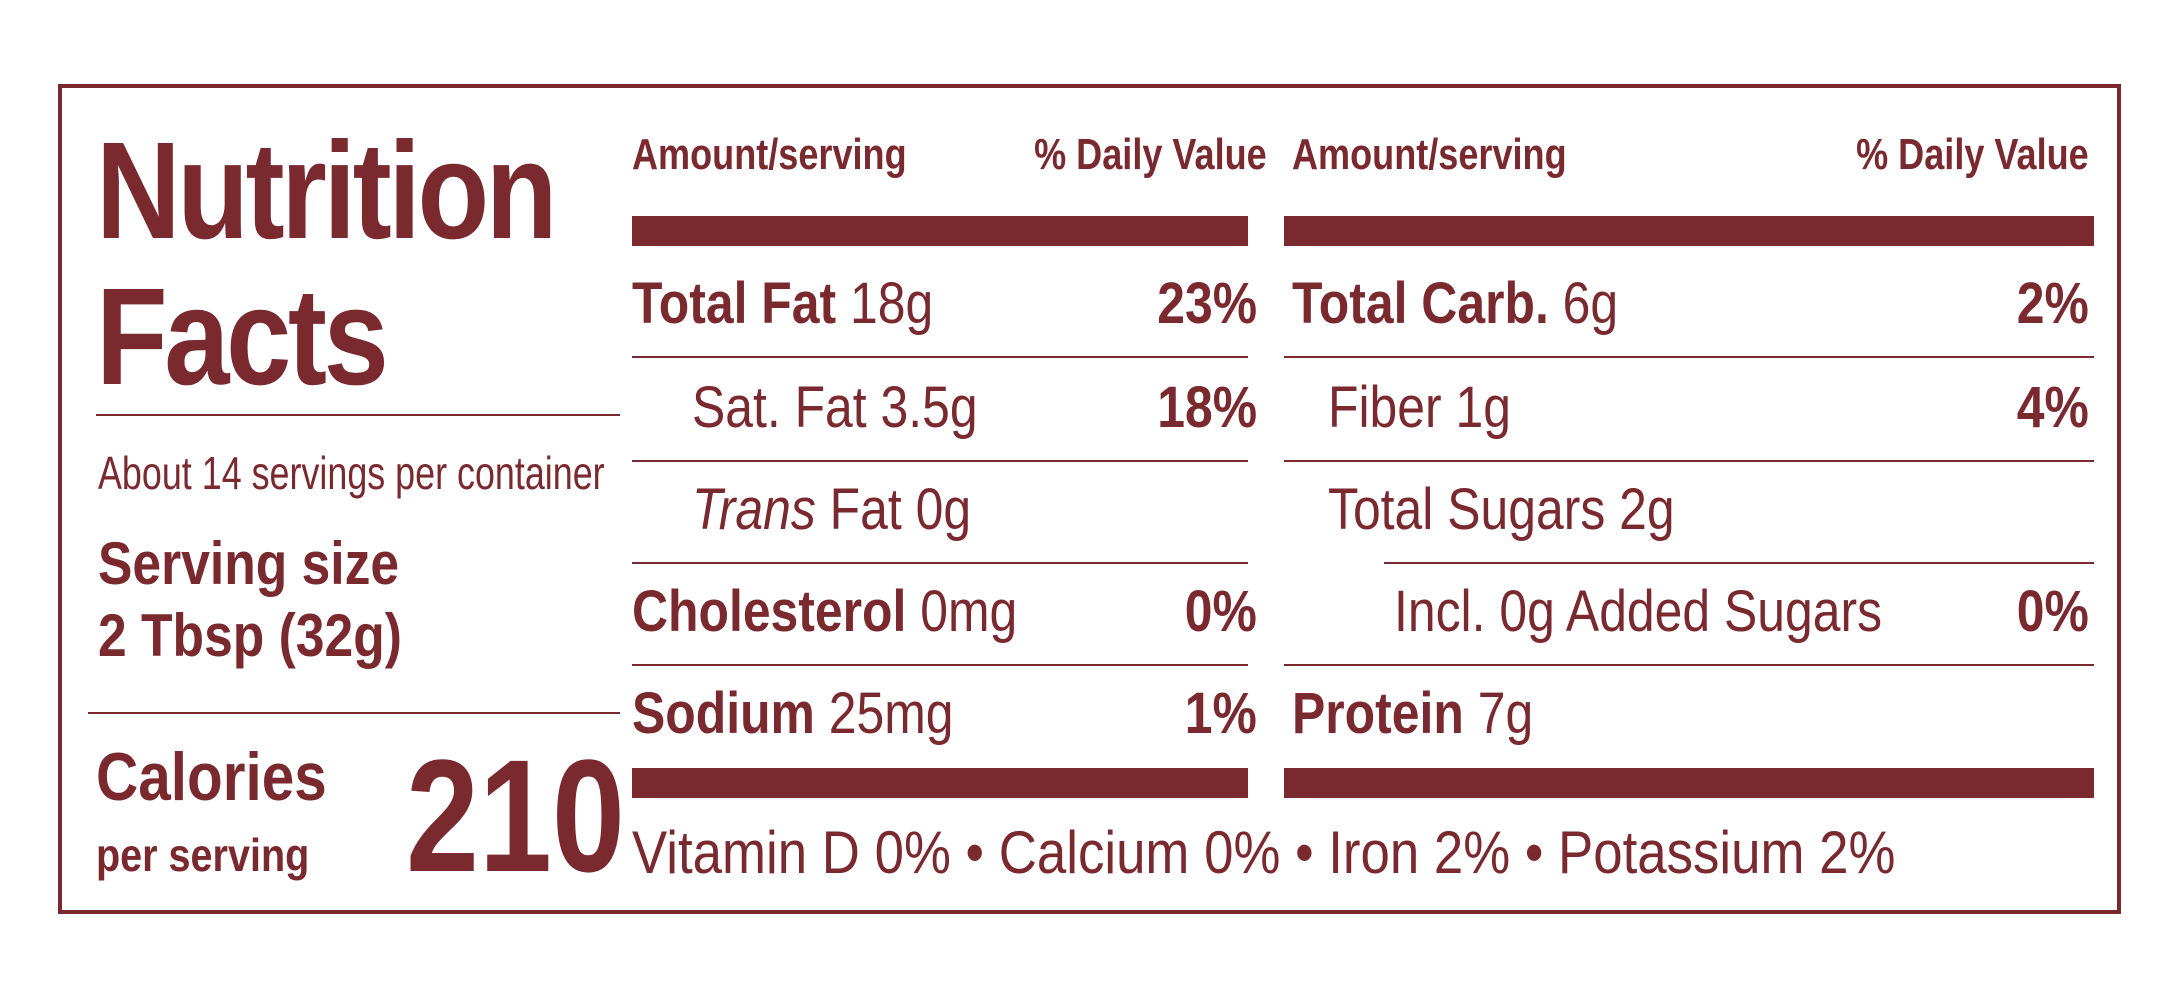 This screenshot has width=2179, height=1000. Describe the element at coordinates (2052, 611) in the screenshot. I see `dv-added-sugars: 0%` at that location.